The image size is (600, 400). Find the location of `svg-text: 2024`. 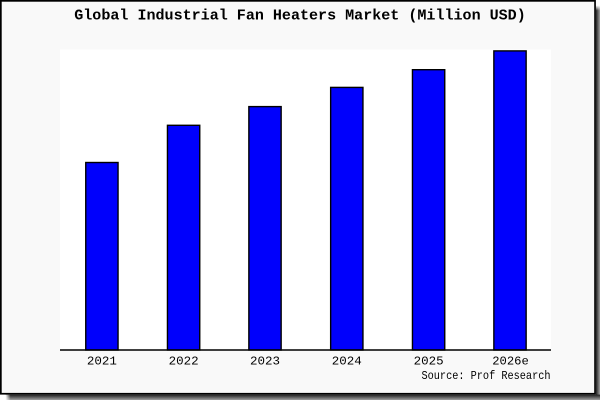

svg-text: 2024 is located at coordinates (347, 362).